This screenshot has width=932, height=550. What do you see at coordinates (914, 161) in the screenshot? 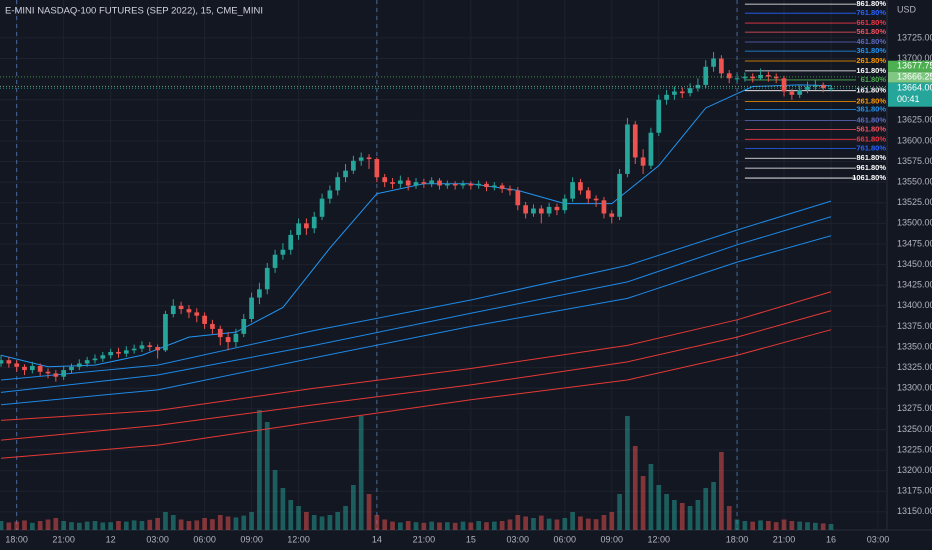
I see `y-tick-label: 13575.00` at bounding box center [914, 161].